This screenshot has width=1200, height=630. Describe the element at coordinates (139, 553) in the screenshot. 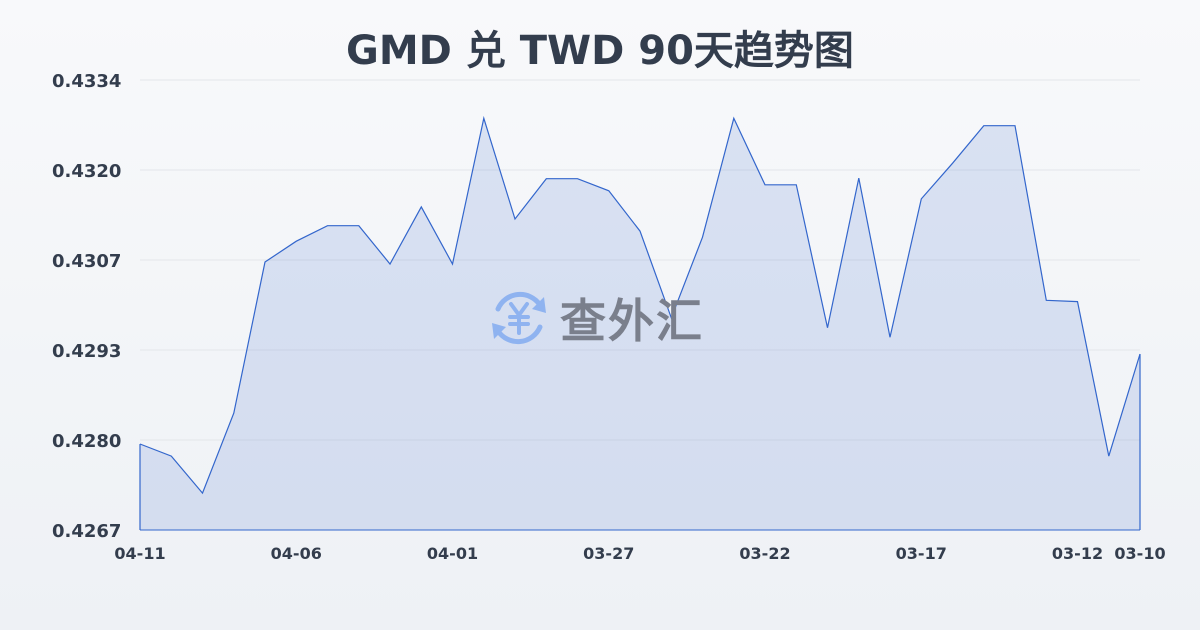

I see `x-tick-label: 04-11` at that location.